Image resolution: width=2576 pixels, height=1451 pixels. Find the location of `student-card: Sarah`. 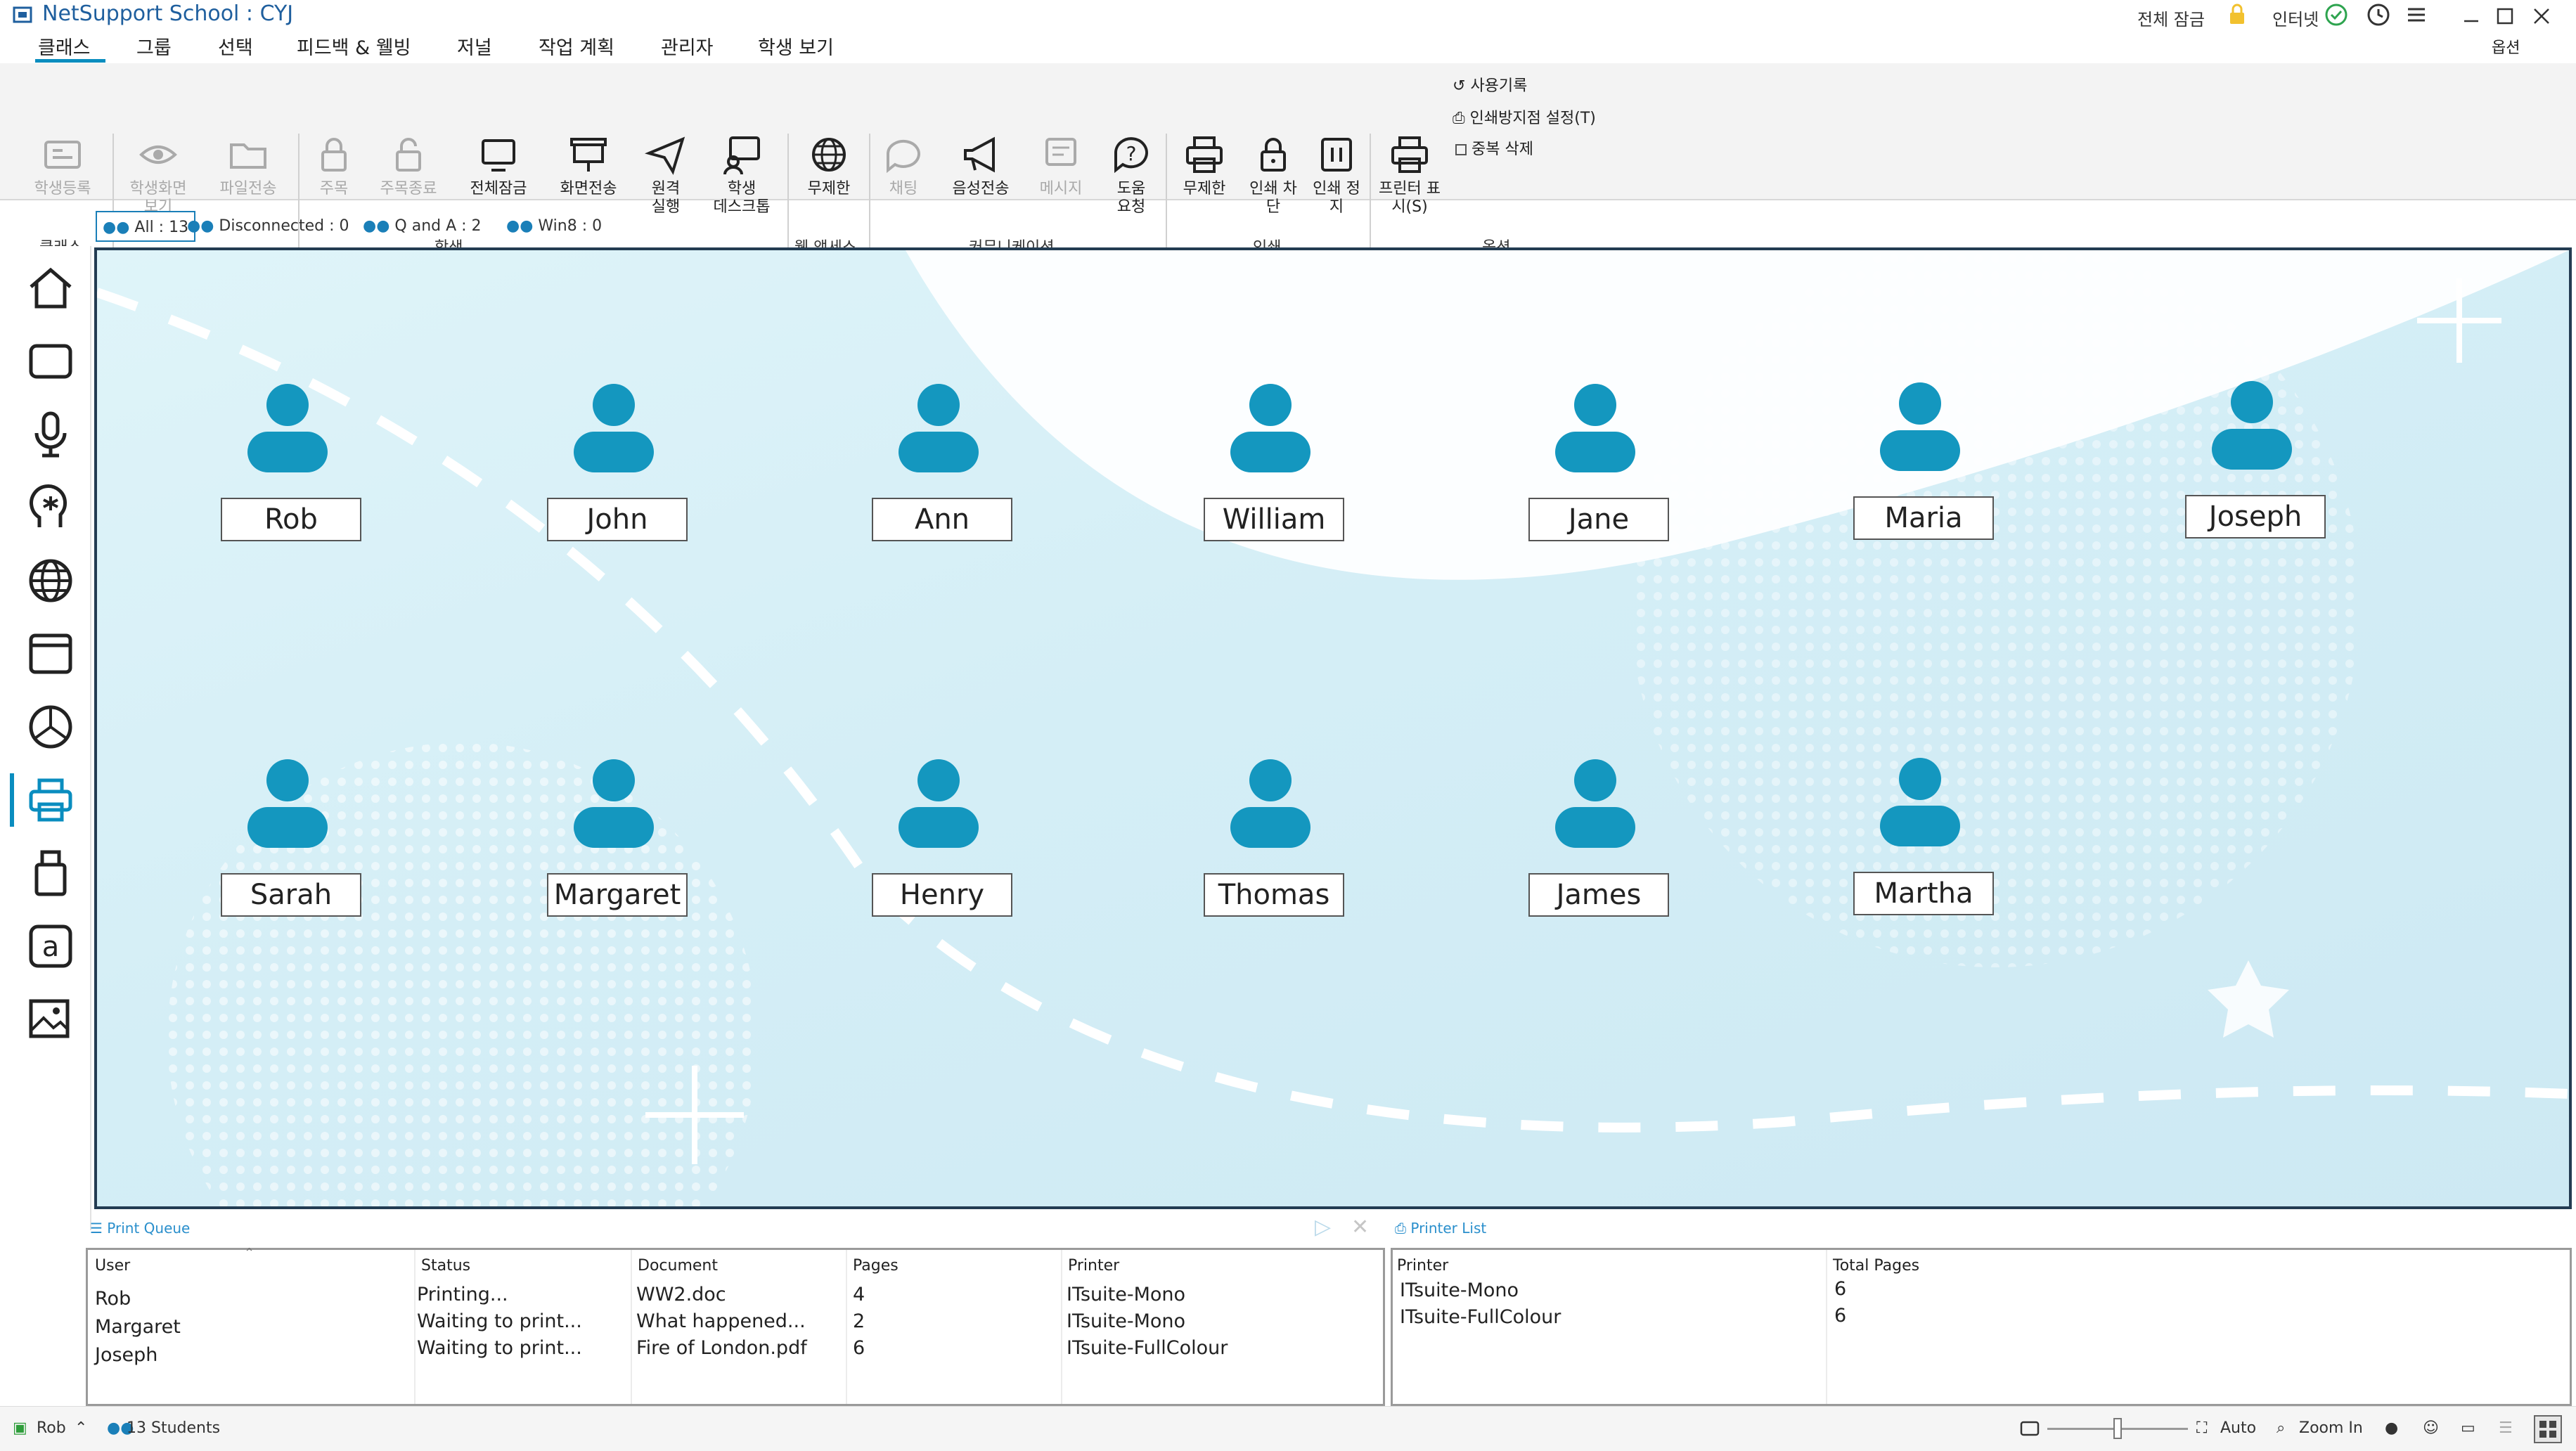

student-card: Sarah is located at coordinates (291, 847).